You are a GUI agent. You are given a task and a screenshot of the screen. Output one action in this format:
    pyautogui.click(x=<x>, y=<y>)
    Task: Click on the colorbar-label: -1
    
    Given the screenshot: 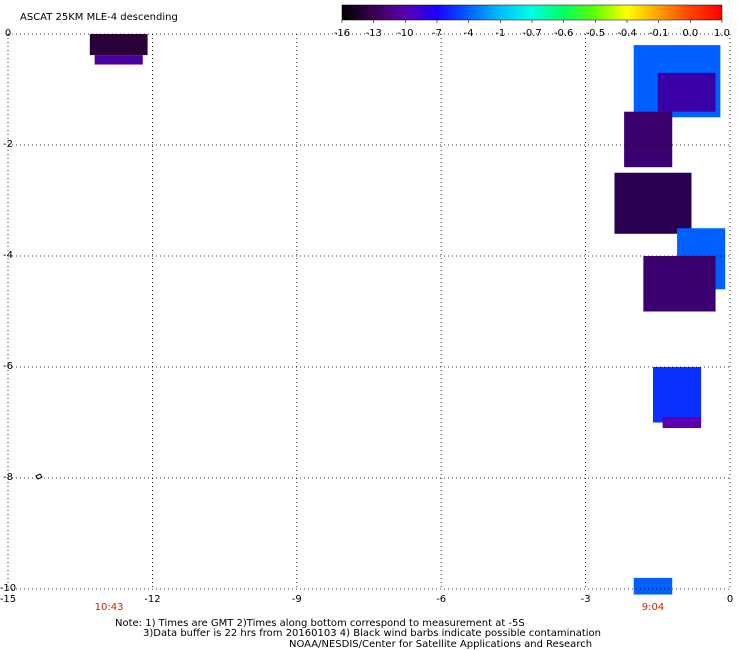 What is the action you would take?
    pyautogui.click(x=500, y=33)
    